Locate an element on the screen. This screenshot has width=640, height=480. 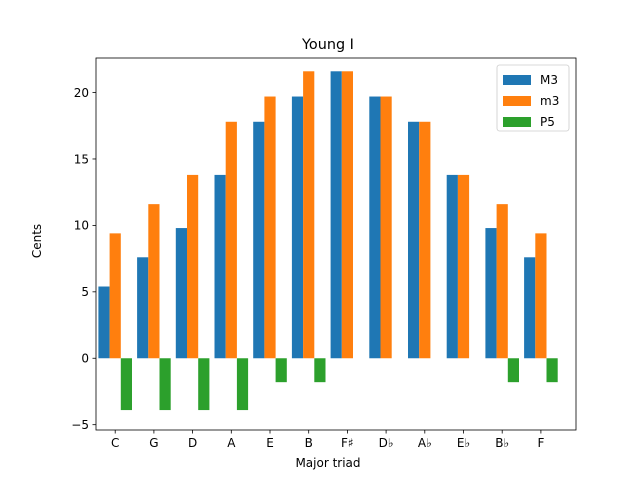
y-tick-label-5: 20 is located at coordinates (81, 93).